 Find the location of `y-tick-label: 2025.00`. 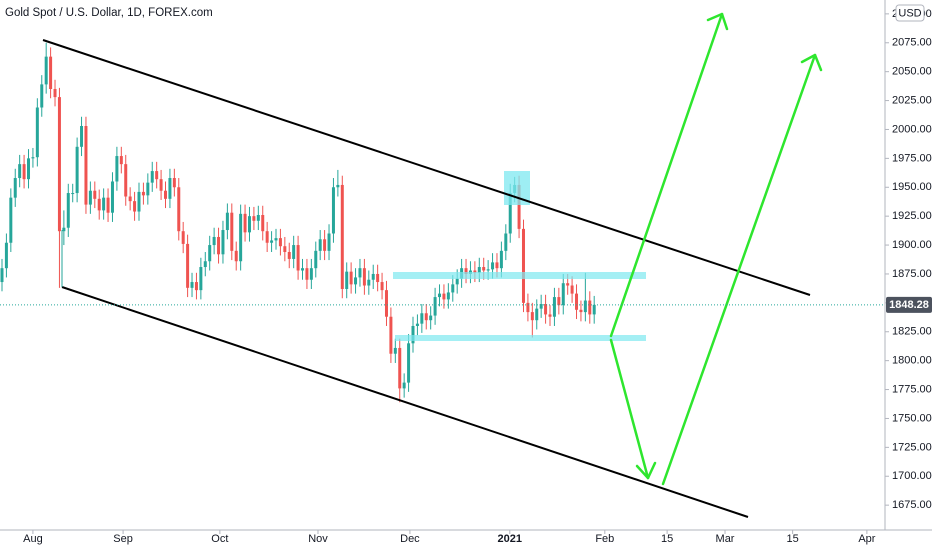

y-tick-label: 2025.00 is located at coordinates (912, 100).